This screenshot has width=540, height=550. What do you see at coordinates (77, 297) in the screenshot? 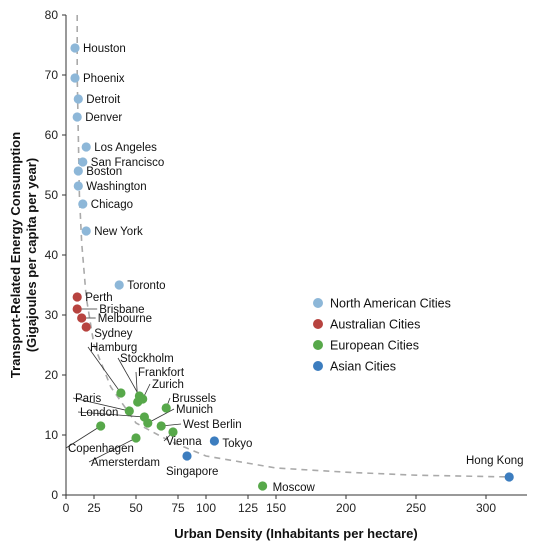
I see `point-perth` at bounding box center [77, 297].